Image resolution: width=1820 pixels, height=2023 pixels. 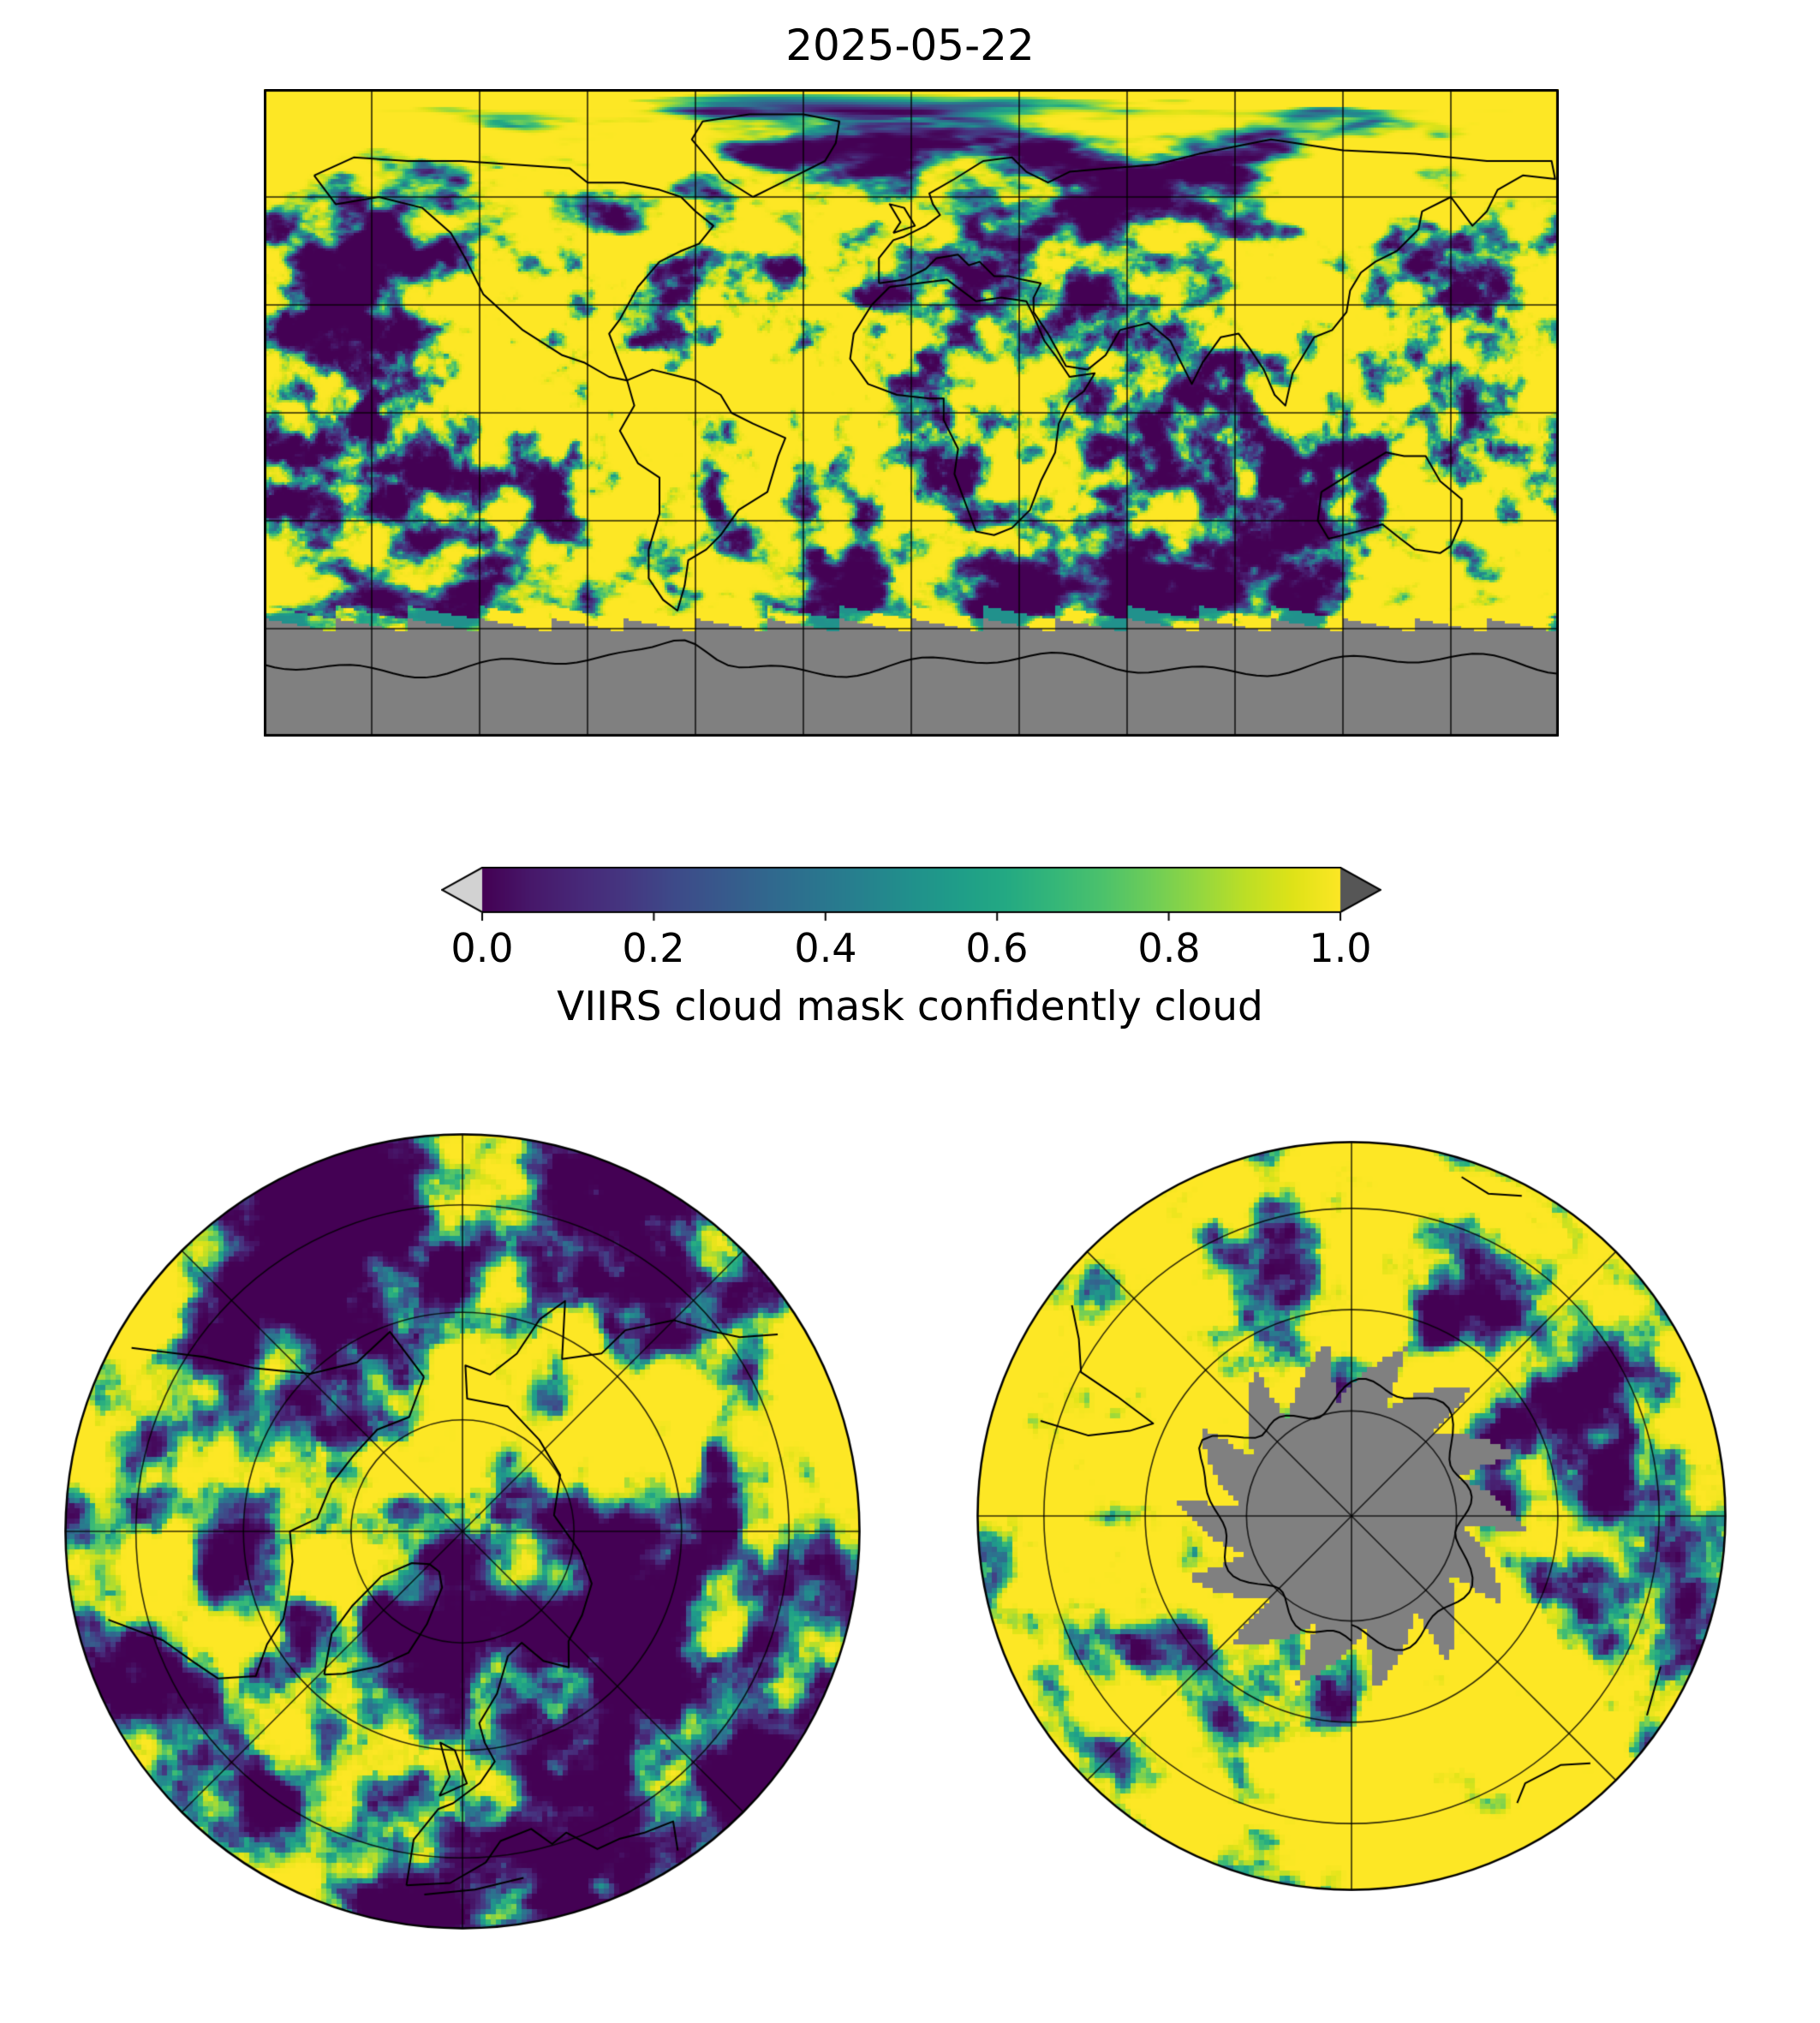 I want to click on colorbar-tick: 0.4, so click(x=825, y=948).